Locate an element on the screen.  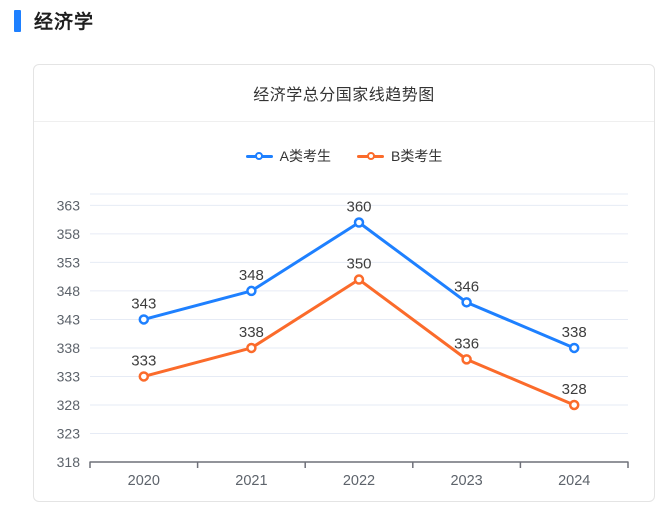
data-label: 346 is located at coordinates (466, 286).